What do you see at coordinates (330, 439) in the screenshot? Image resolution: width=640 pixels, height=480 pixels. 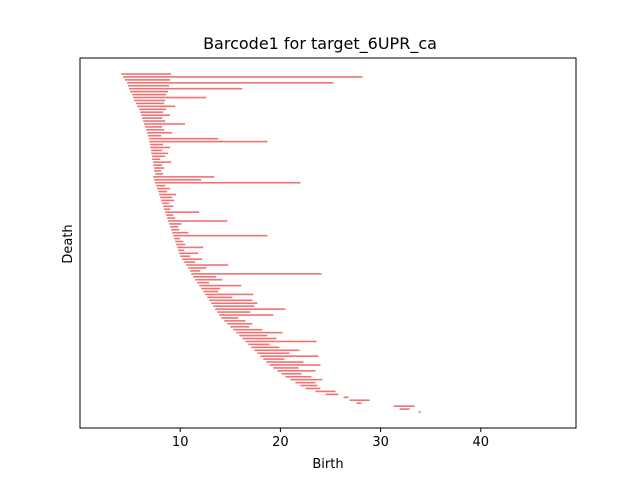 I see `x-axis-ticks: 10 20 30 40` at bounding box center [330, 439].